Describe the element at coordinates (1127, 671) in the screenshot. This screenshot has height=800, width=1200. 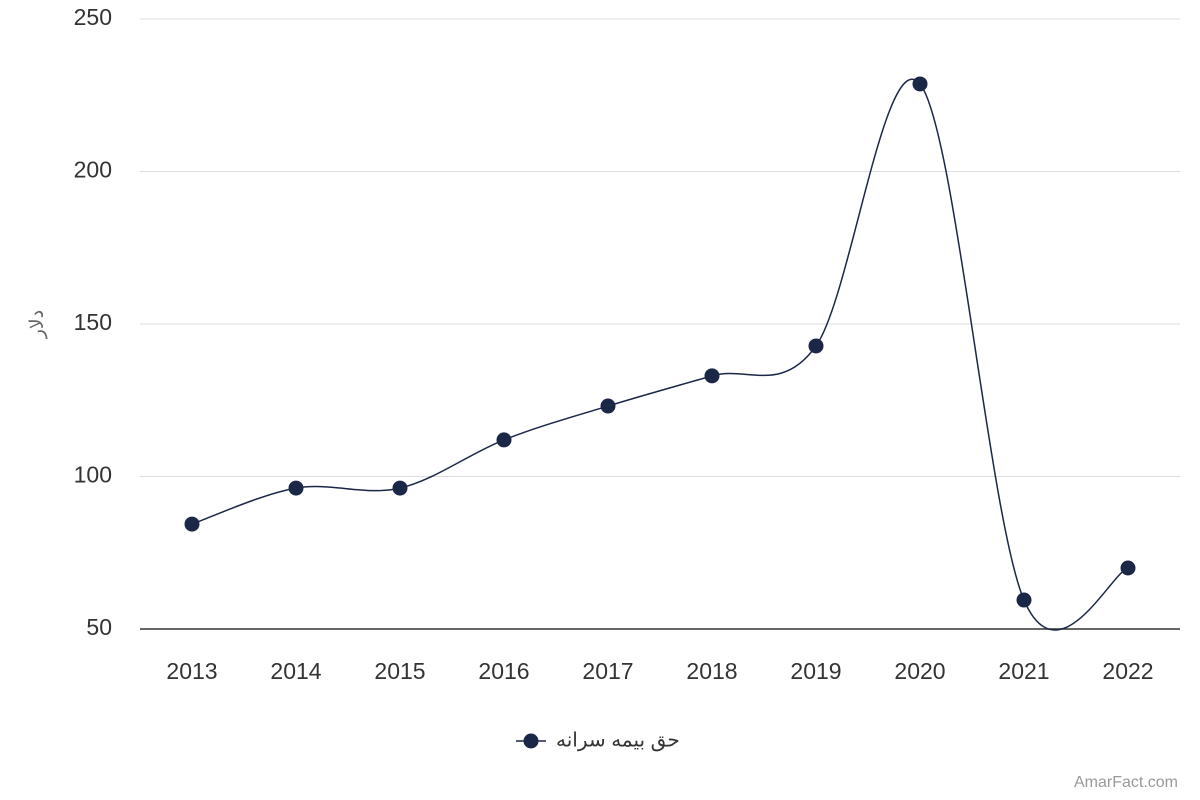
I see `x-tick-label: 2022` at that location.